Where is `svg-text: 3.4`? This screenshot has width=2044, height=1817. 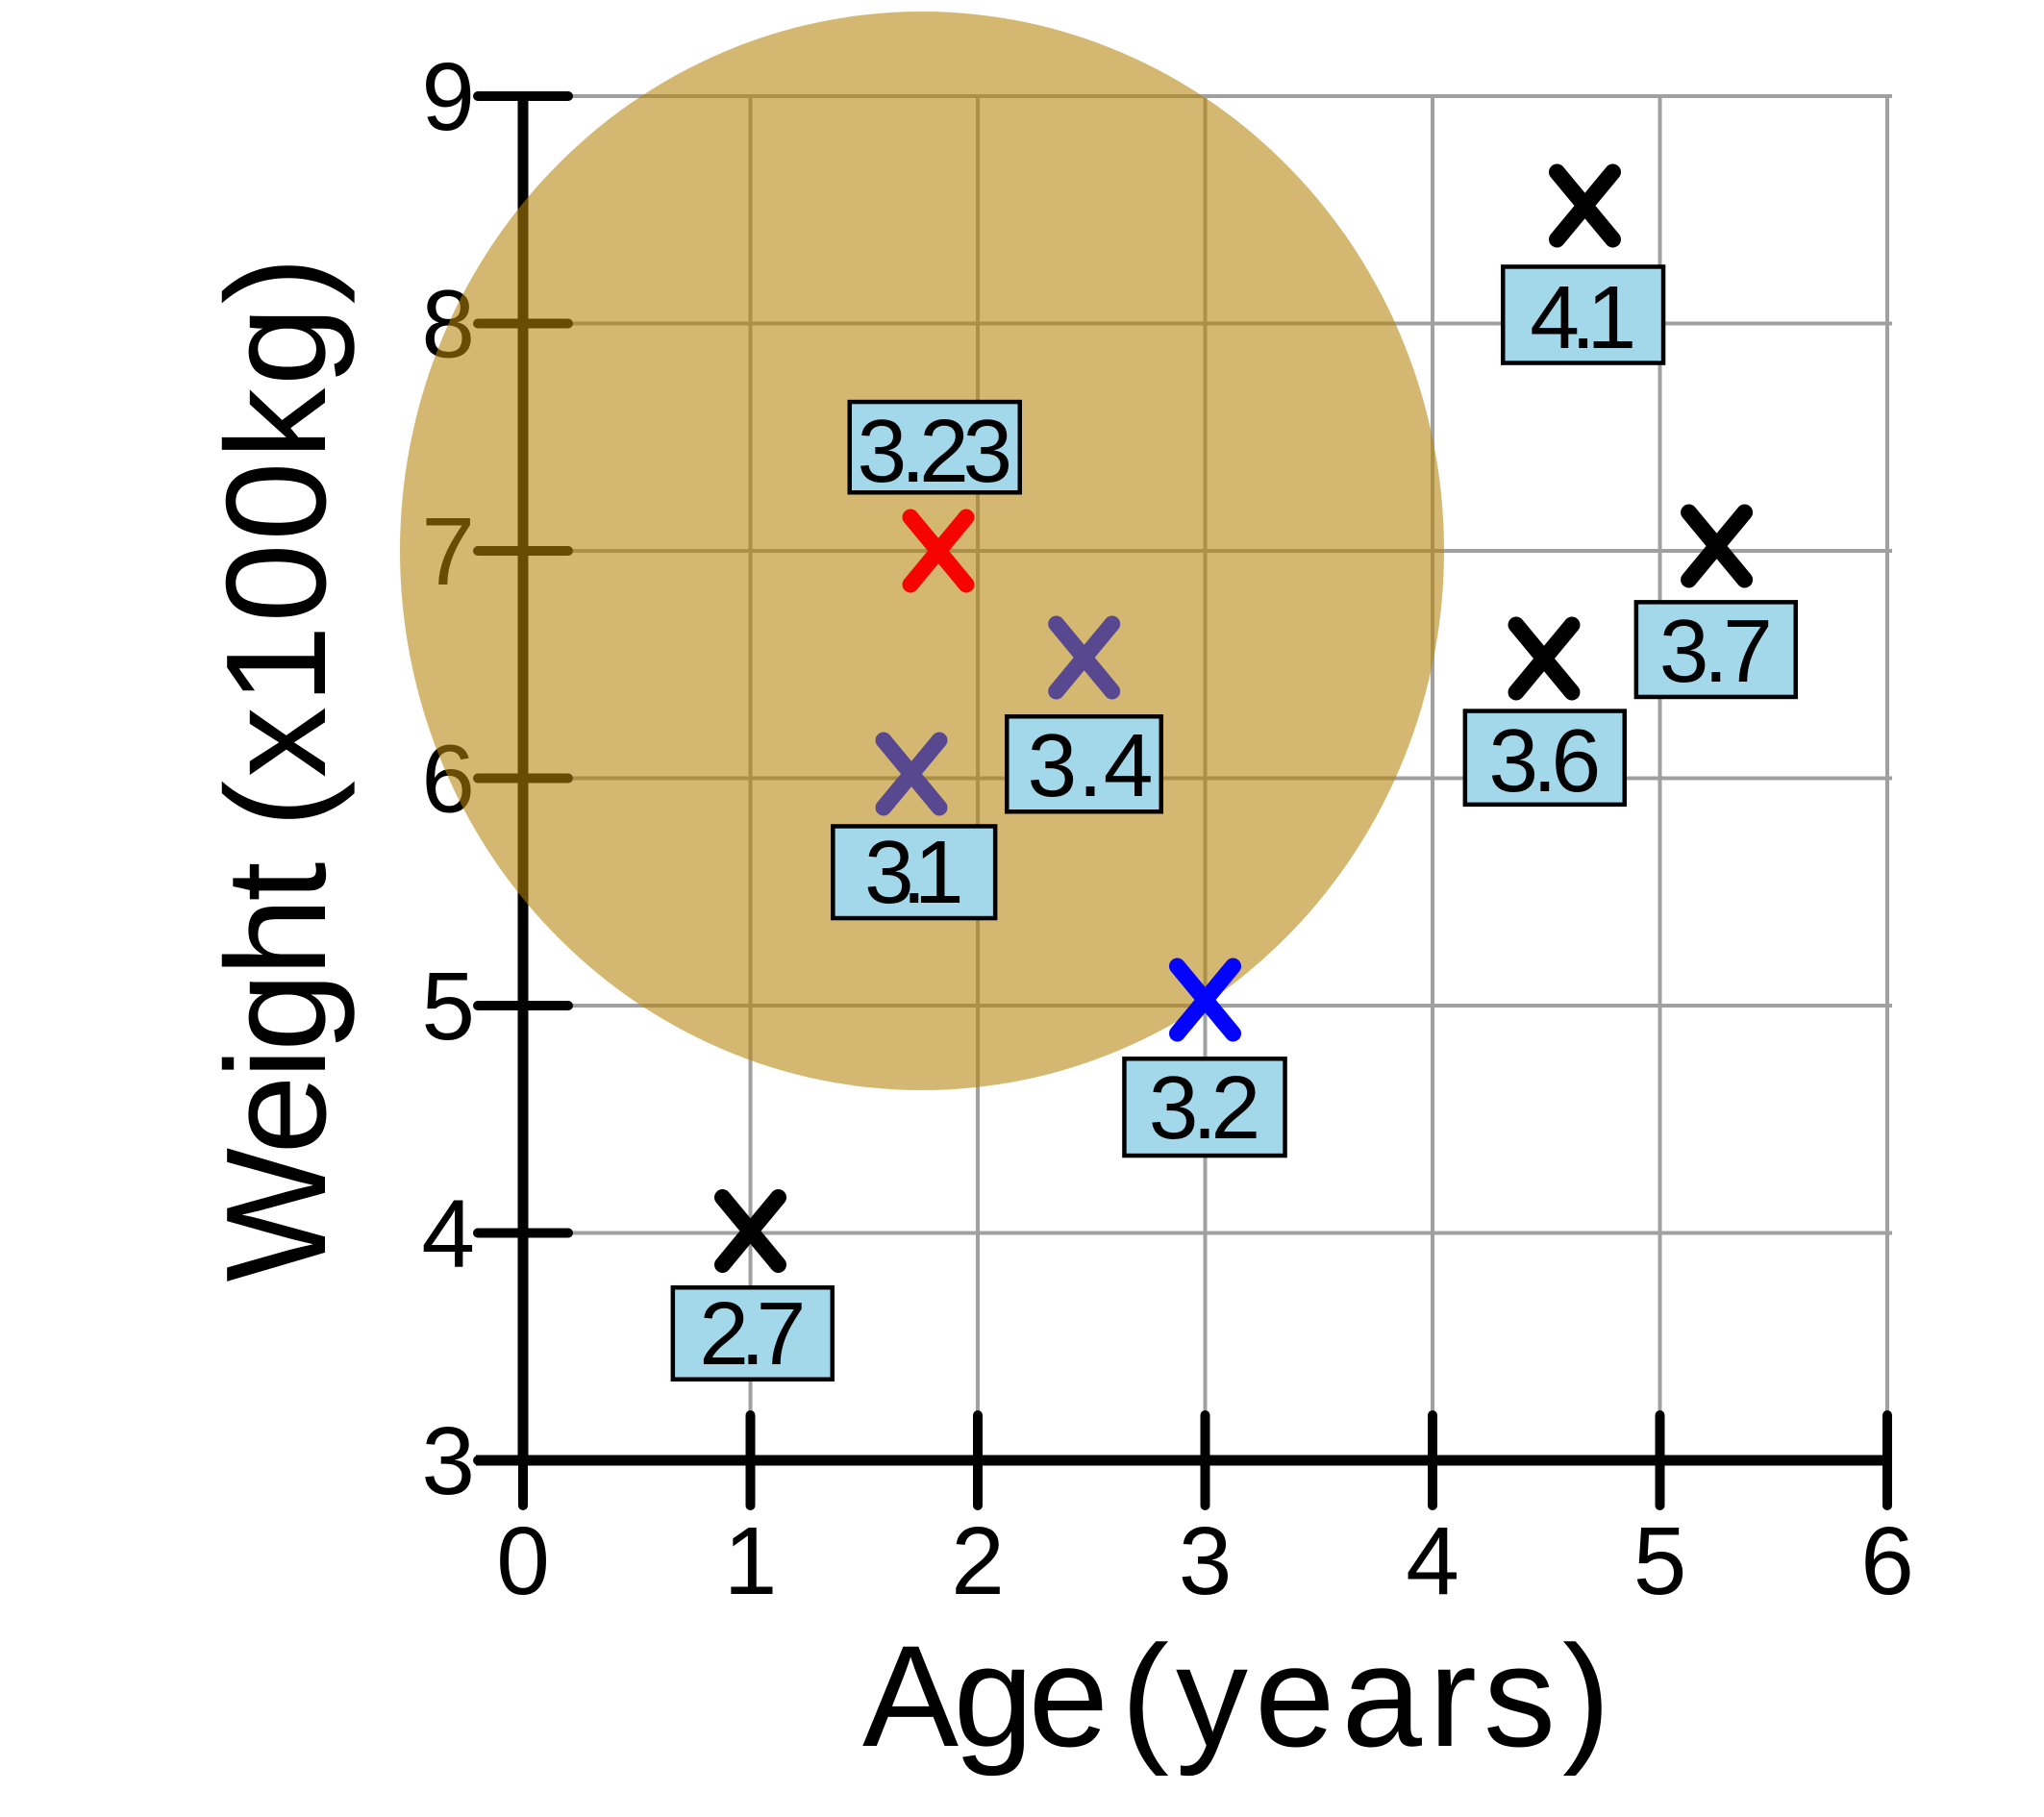 svg-text: 3.4 is located at coordinates (1091, 765).